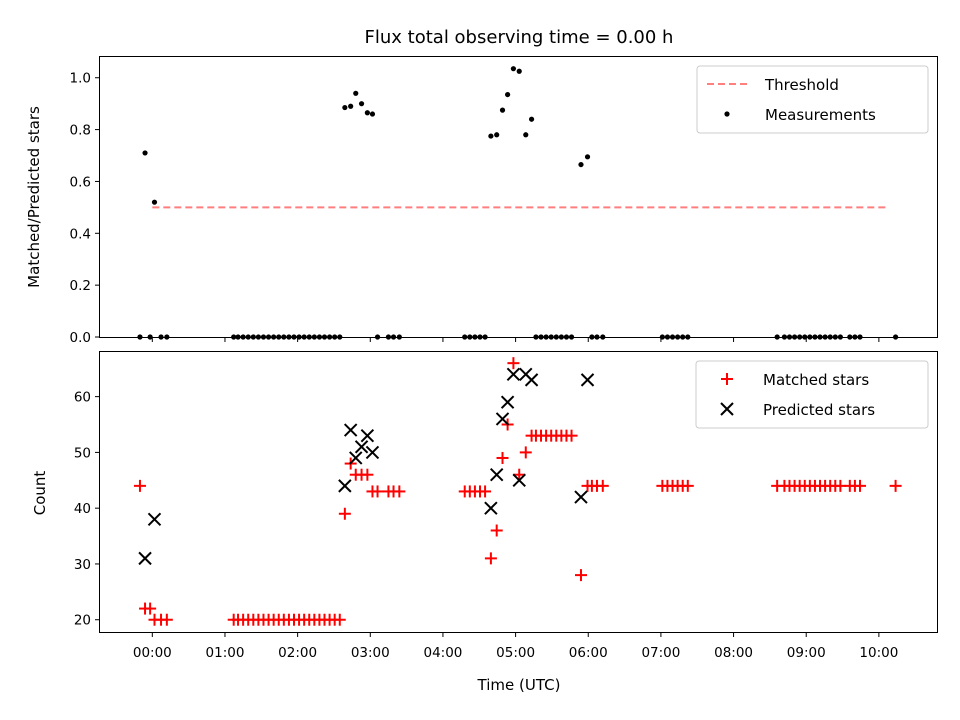 This screenshot has height=720, width=960. I want to click on x-tick-label: 02:00, so click(297, 653).